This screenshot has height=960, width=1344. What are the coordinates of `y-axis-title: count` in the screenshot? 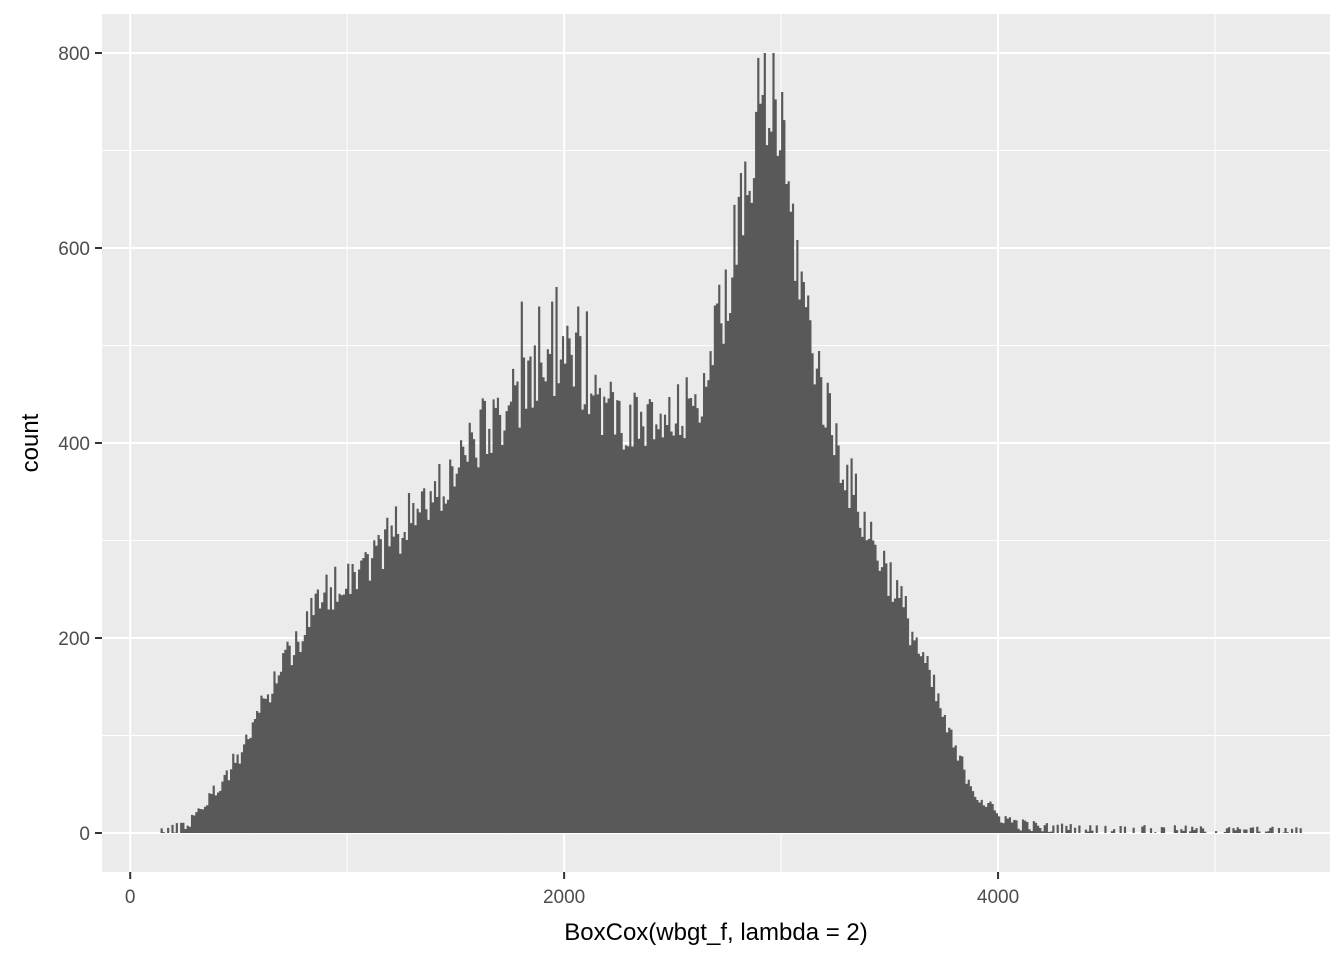 It's located at (30, 442).